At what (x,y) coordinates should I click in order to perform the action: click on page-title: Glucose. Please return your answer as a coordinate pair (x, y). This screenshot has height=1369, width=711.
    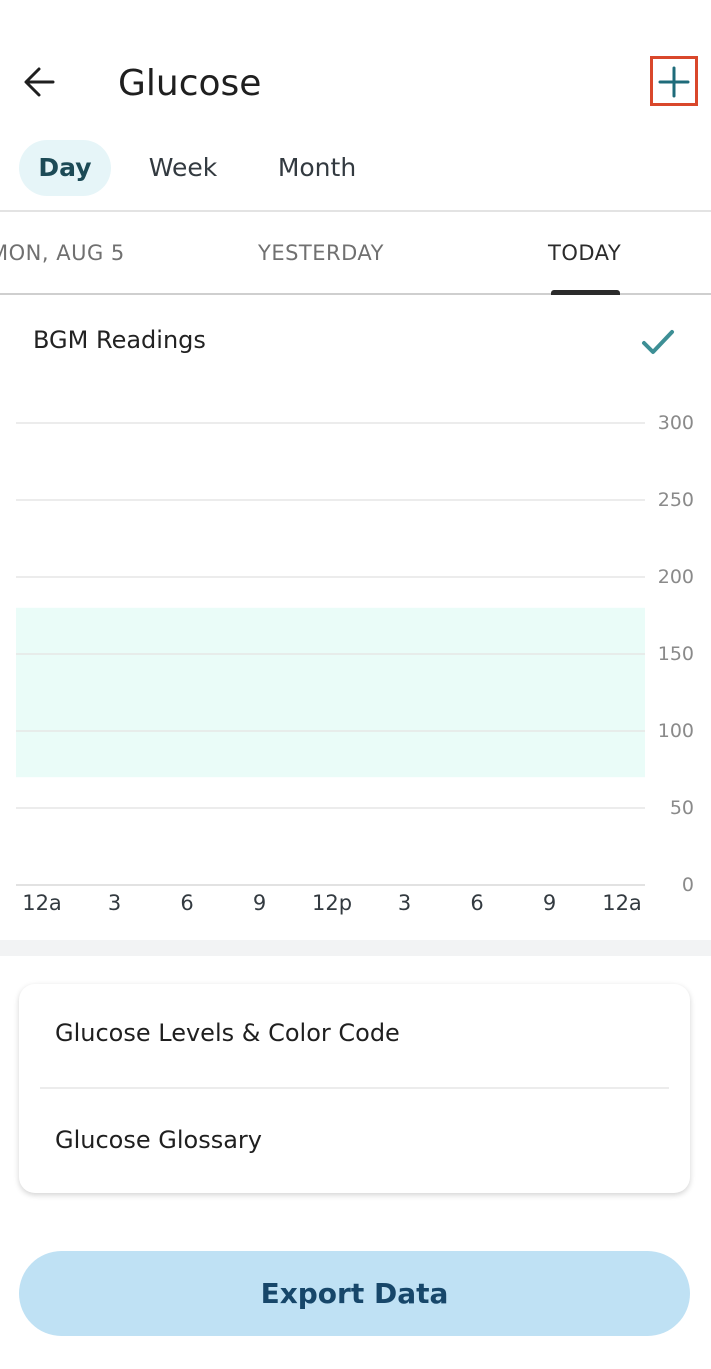
    Looking at the image, I should click on (190, 83).